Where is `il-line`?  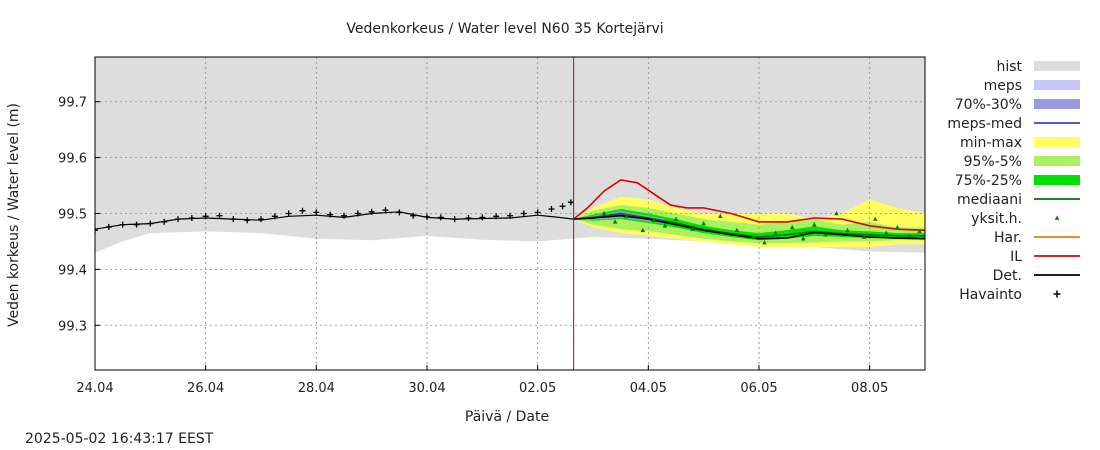
il-line is located at coordinates (749, 205).